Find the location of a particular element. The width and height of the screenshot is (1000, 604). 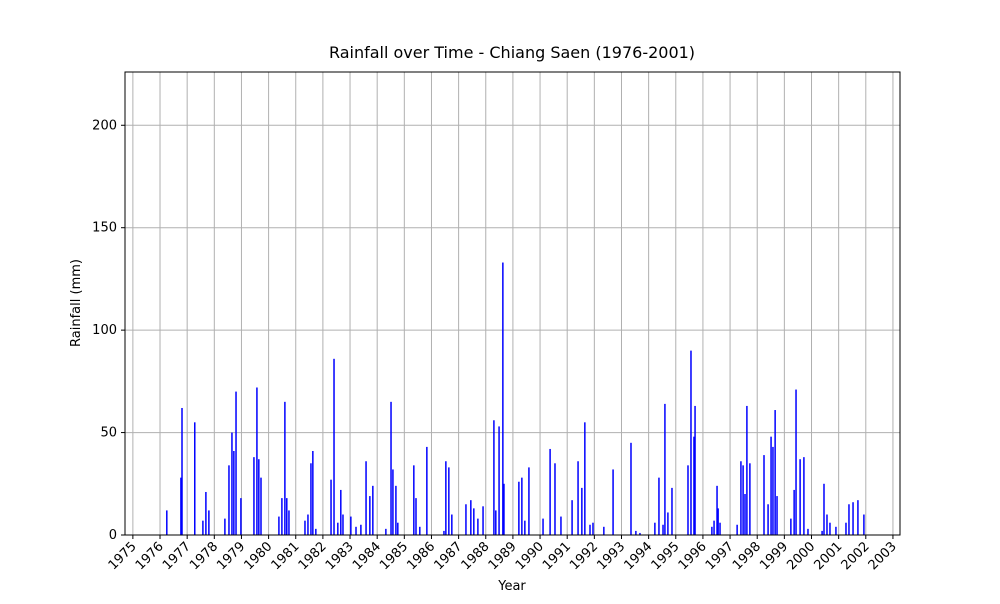

y-tick-label: 200 is located at coordinates (104, 125).